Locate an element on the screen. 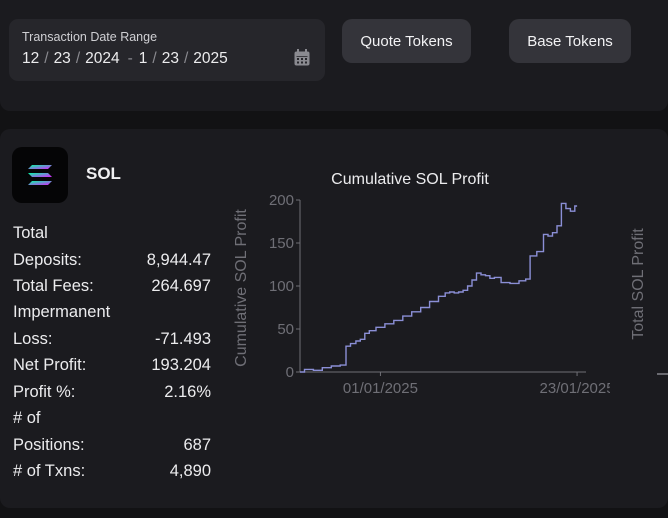 The image size is (668, 518). total-deposits-label-line1: Total is located at coordinates (30, 233).